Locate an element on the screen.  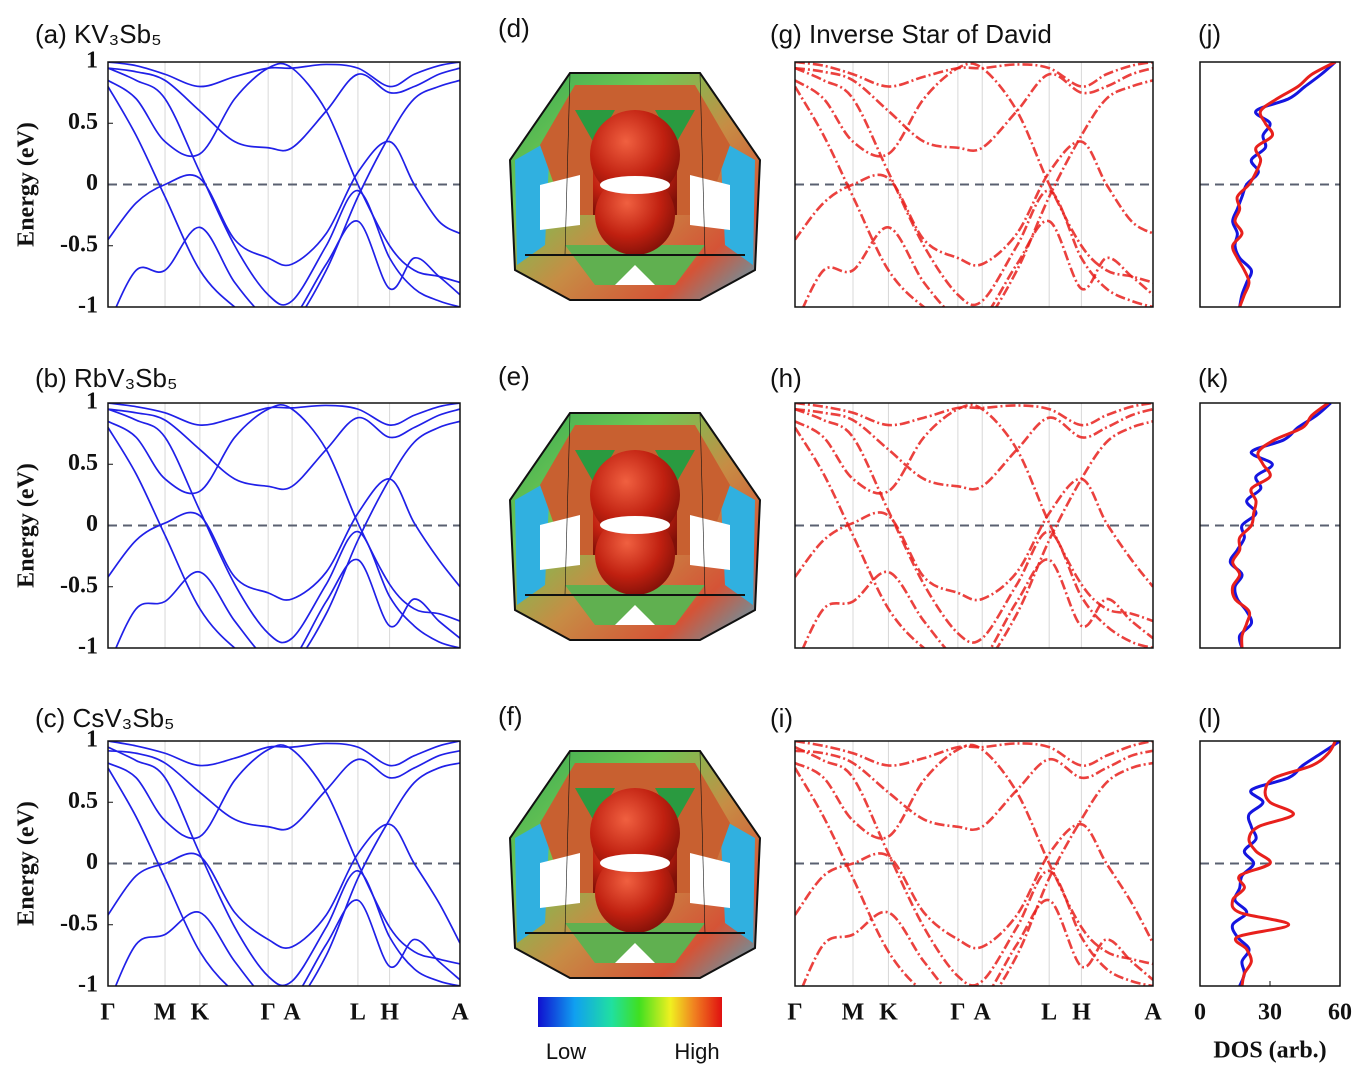
panel-title: (h) is located at coordinates (786, 378).